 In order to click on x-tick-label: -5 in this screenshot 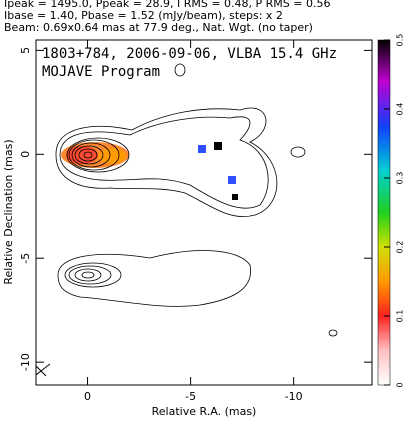, I will do `click(190, 396)`.